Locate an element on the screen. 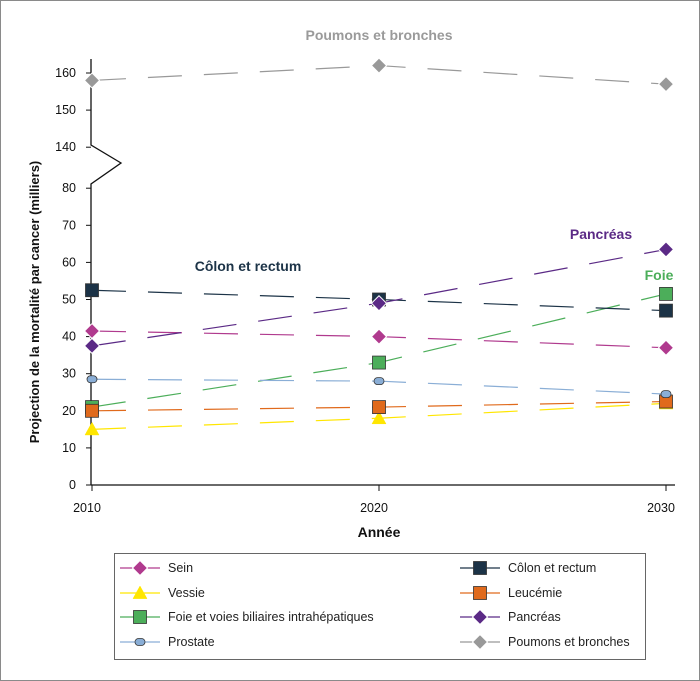 This screenshot has width=700, height=681. legend-item: Pancréas is located at coordinates (510, 617).